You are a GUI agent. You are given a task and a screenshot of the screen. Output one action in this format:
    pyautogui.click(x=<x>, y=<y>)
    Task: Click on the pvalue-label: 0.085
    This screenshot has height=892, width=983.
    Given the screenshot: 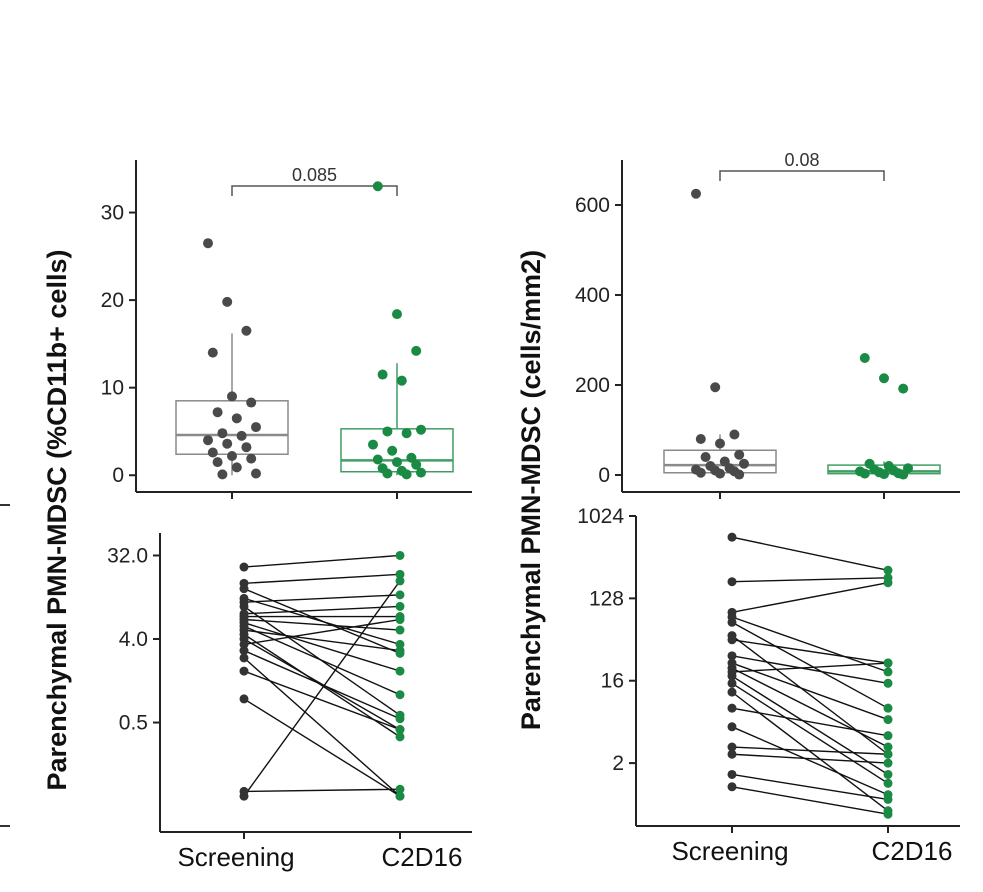 What is the action you would take?
    pyautogui.click(x=314, y=175)
    